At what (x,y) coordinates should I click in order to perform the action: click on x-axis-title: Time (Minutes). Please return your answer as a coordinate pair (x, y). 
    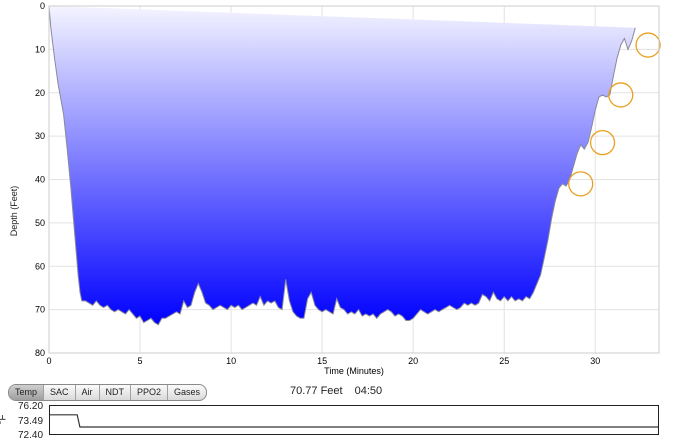
    Looking at the image, I should click on (354, 371).